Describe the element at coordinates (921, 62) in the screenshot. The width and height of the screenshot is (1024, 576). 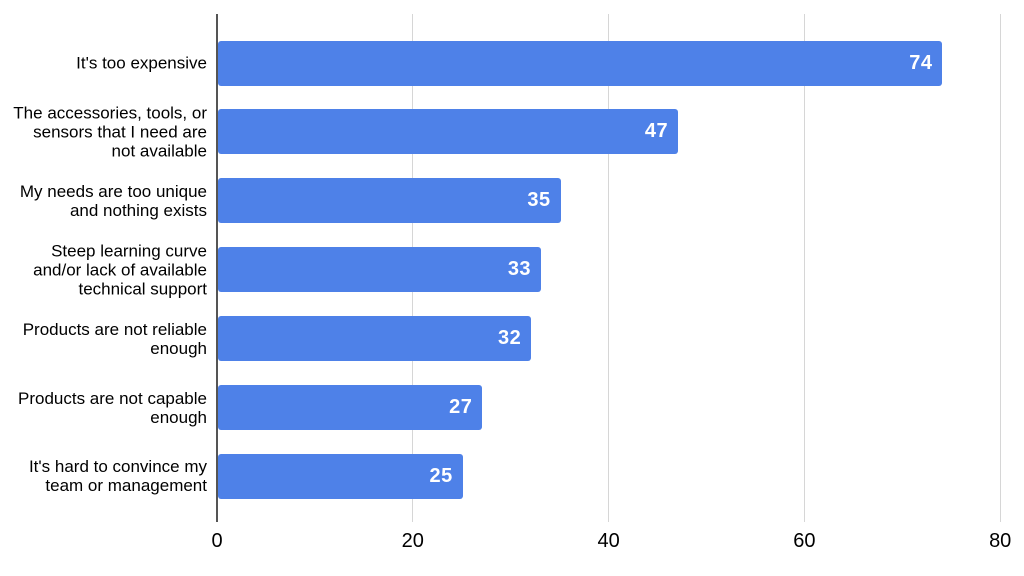
I see `value-label: 74` at that location.